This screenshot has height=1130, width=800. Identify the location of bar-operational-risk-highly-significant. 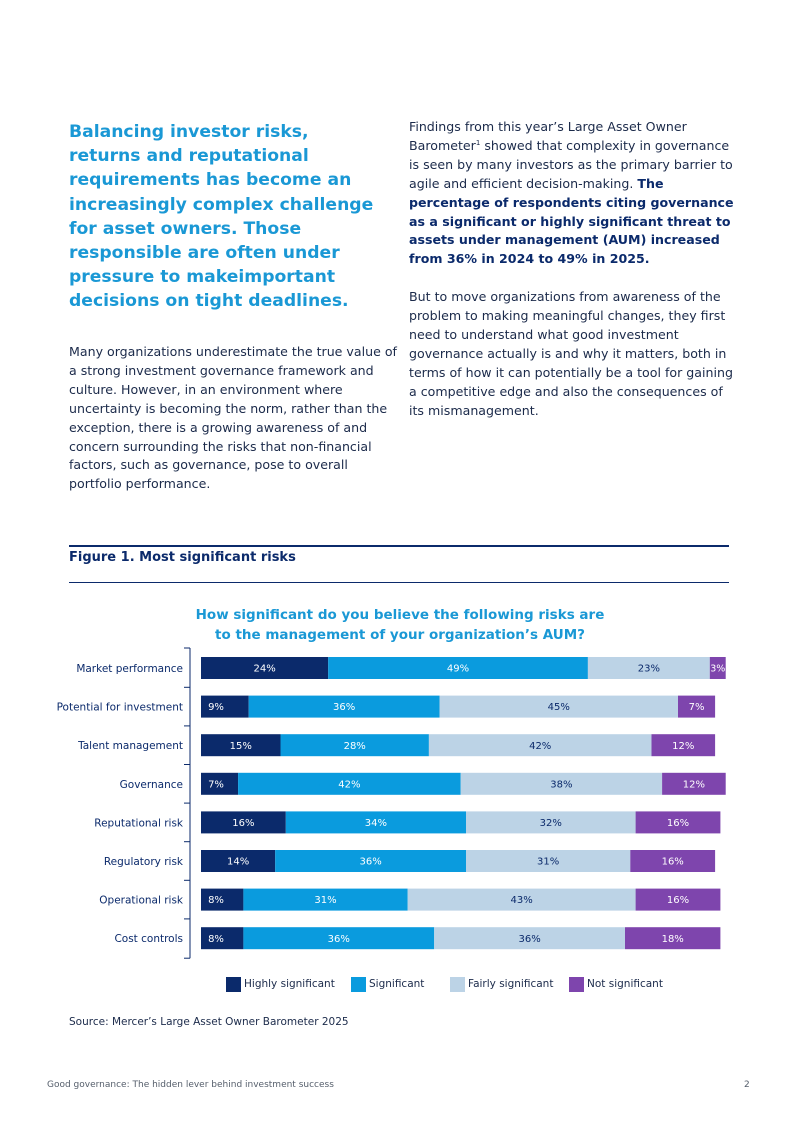
(222, 899).